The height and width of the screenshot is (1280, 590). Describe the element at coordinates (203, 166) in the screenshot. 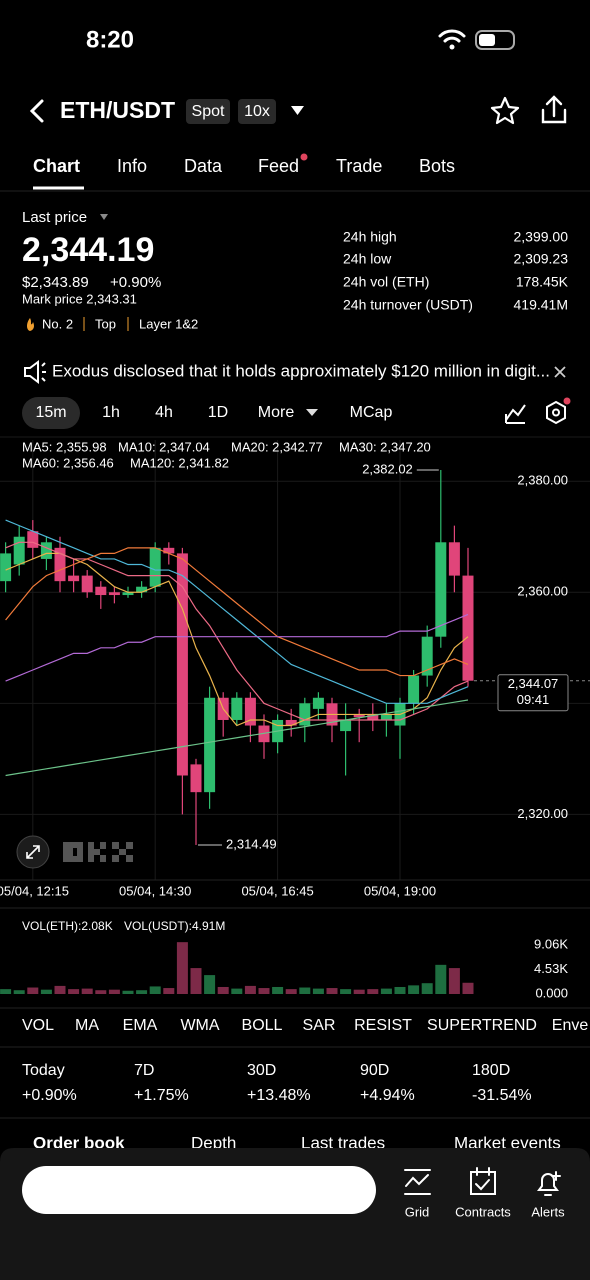

I see `tab: Data` at that location.